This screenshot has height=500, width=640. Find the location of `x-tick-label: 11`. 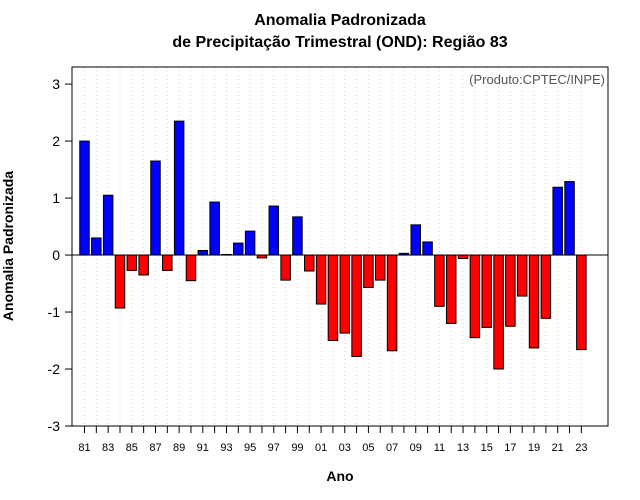

x-tick-label: 11 is located at coordinates (439, 448).